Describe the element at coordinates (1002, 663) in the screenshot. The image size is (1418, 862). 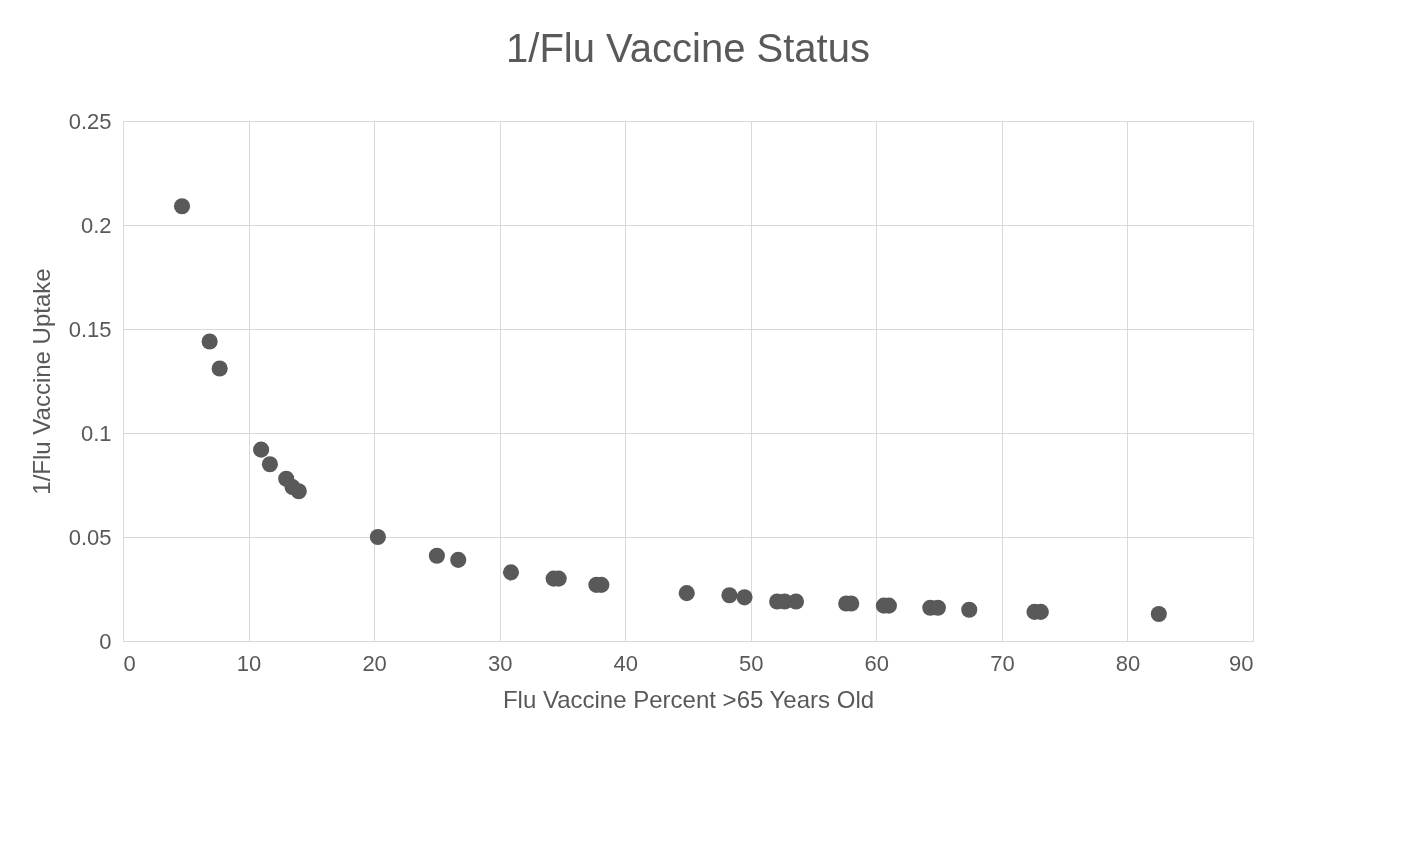
I see `x-tick-label: 70` at that location.